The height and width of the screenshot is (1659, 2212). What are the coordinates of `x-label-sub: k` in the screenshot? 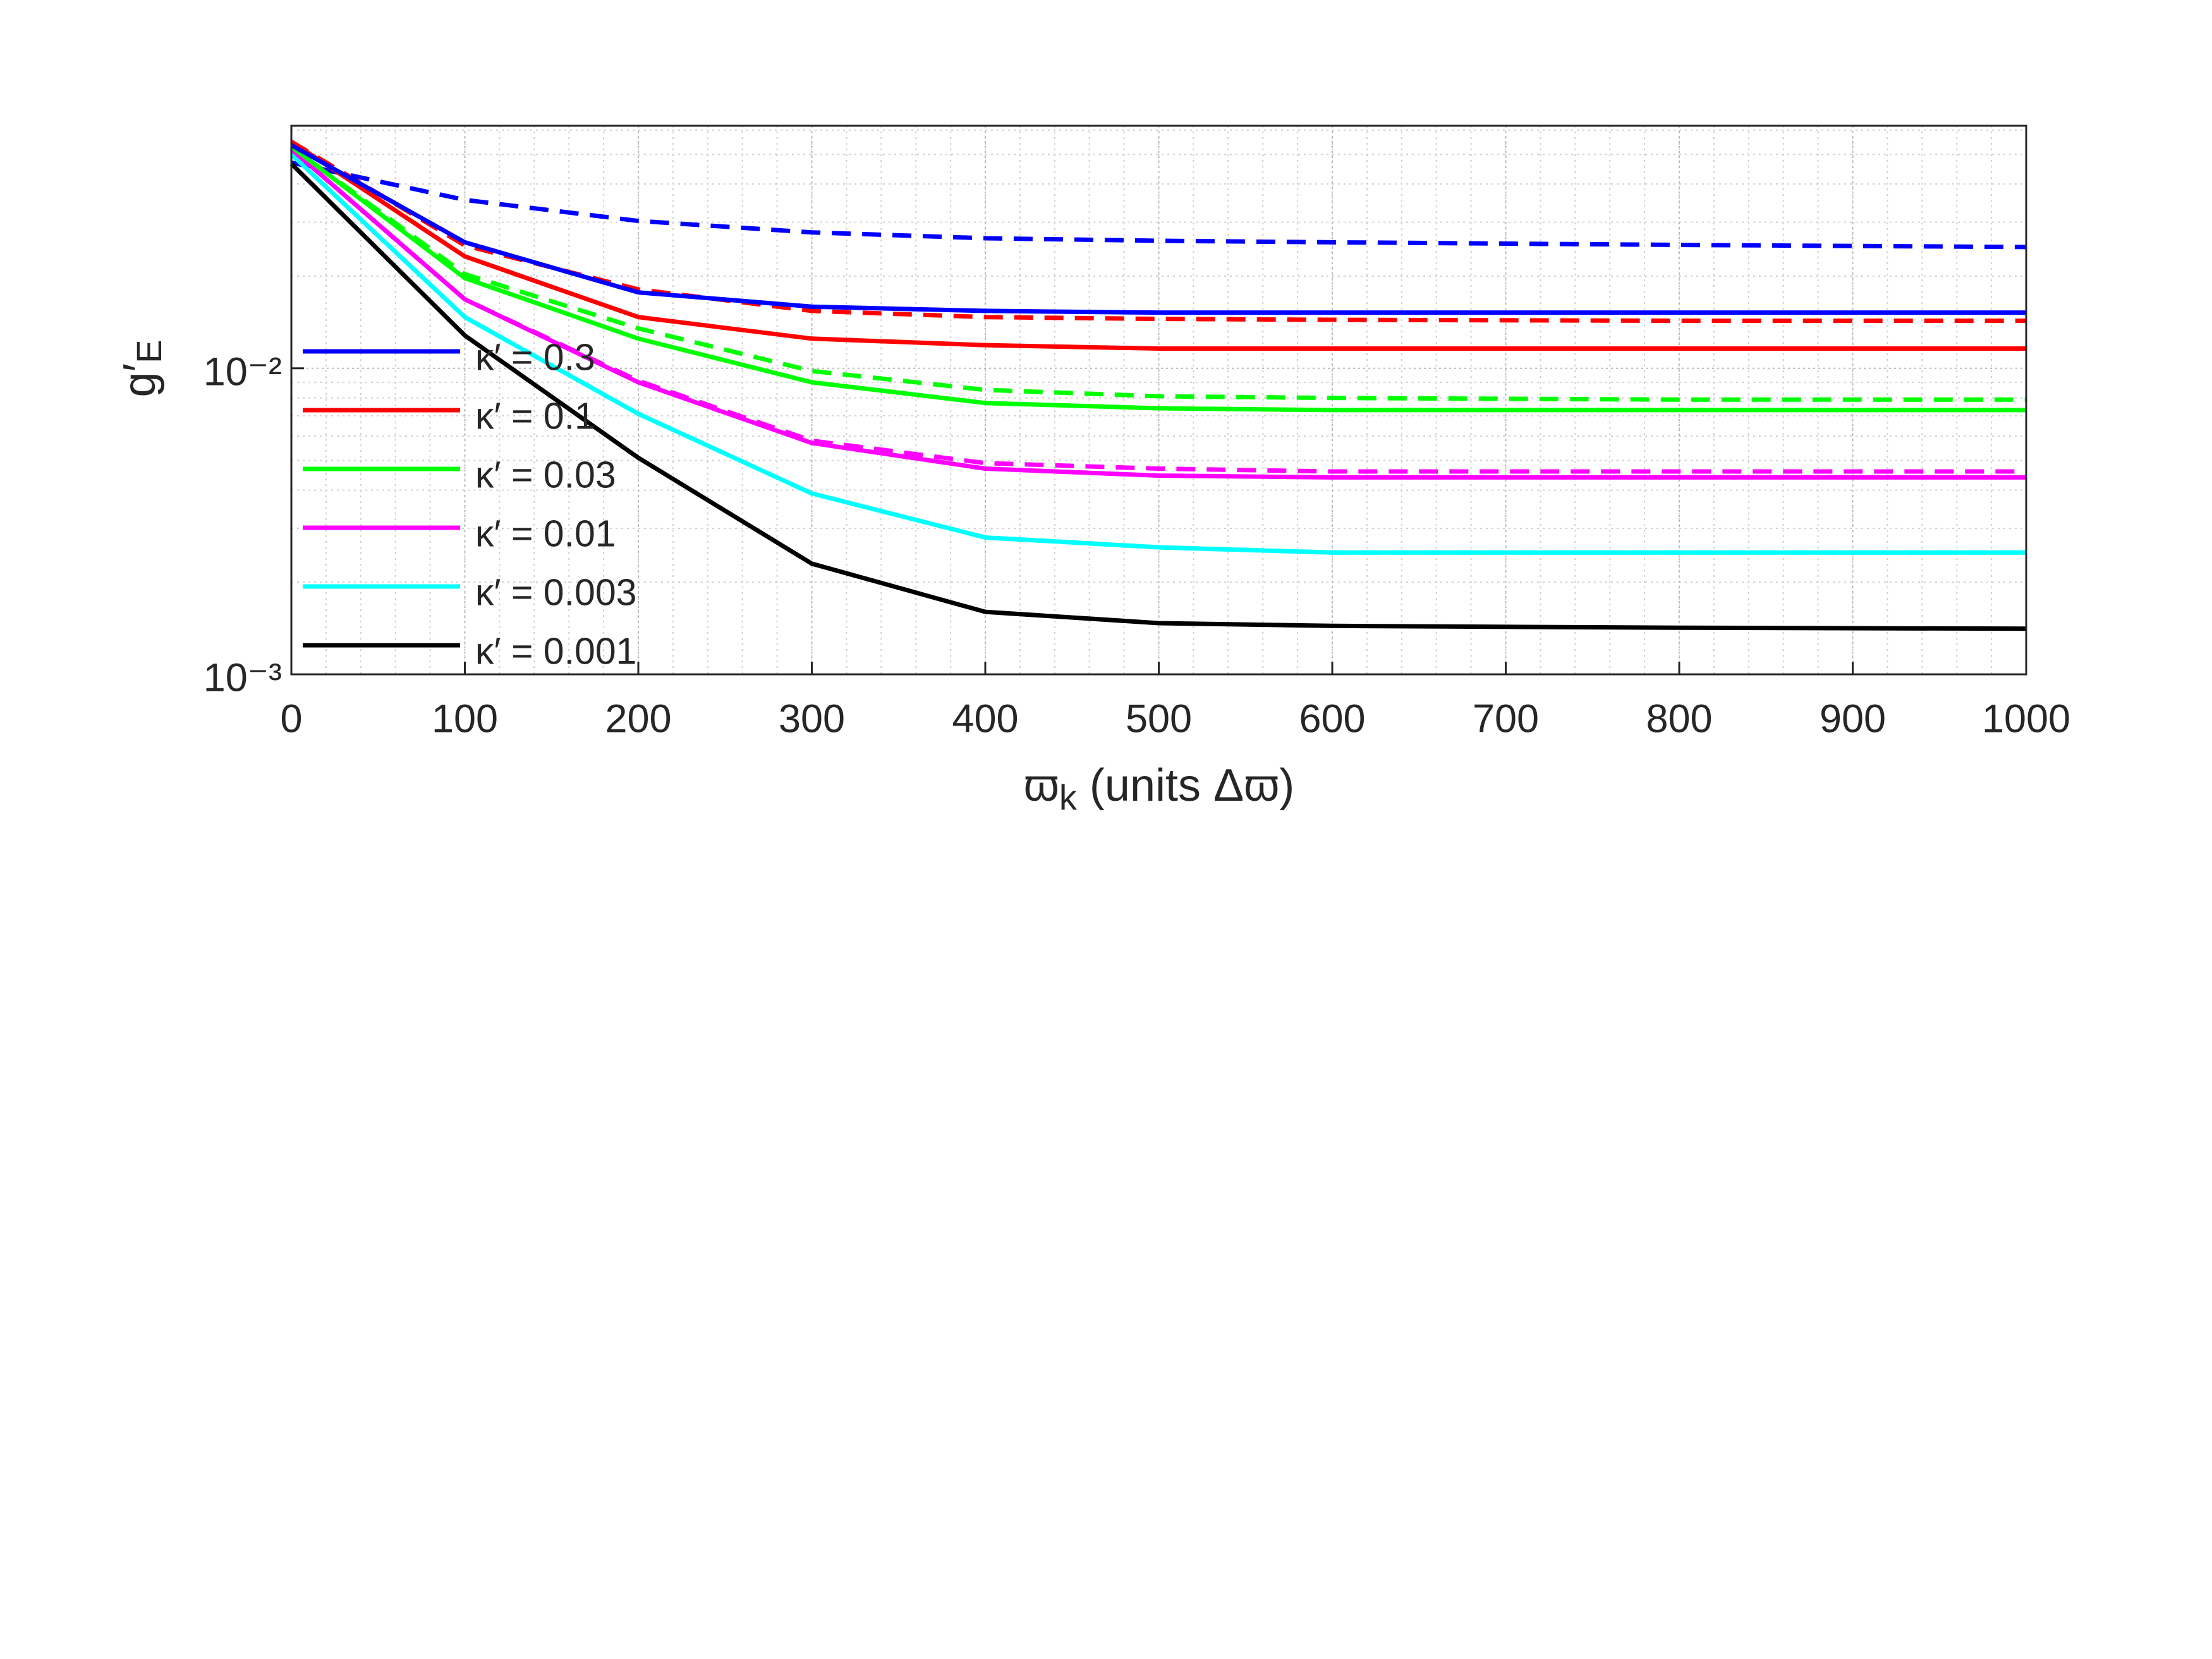 It's located at (1068, 797).